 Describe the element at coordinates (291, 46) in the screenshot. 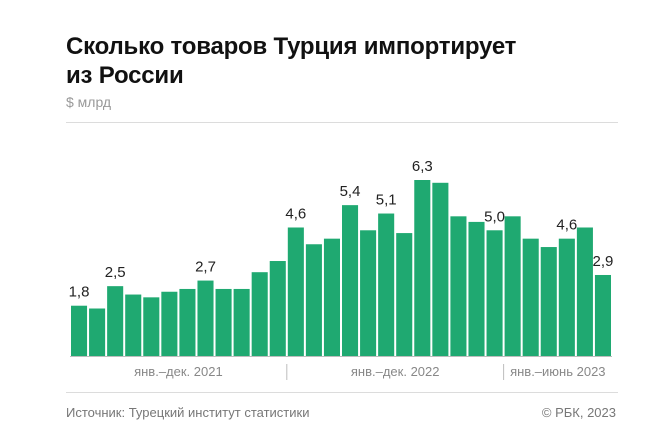

I see `chart-title-line-1: Сколько товаров Турция импортирует` at that location.